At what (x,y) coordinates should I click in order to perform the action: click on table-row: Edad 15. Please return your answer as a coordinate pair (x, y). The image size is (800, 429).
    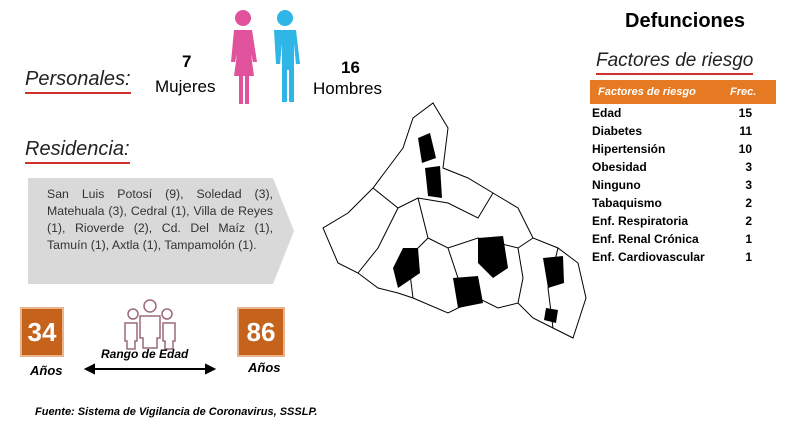
    Looking at the image, I should click on (672, 113).